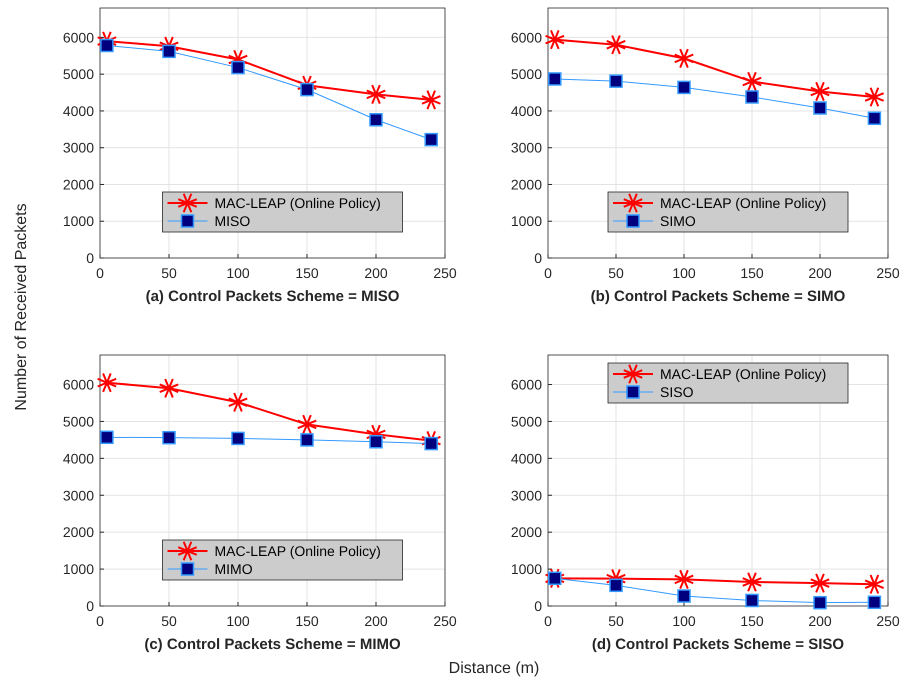 Image resolution: width=911 pixels, height=685 pixels. What do you see at coordinates (677, 392) in the screenshot?
I see `legend-label: SISO` at bounding box center [677, 392].